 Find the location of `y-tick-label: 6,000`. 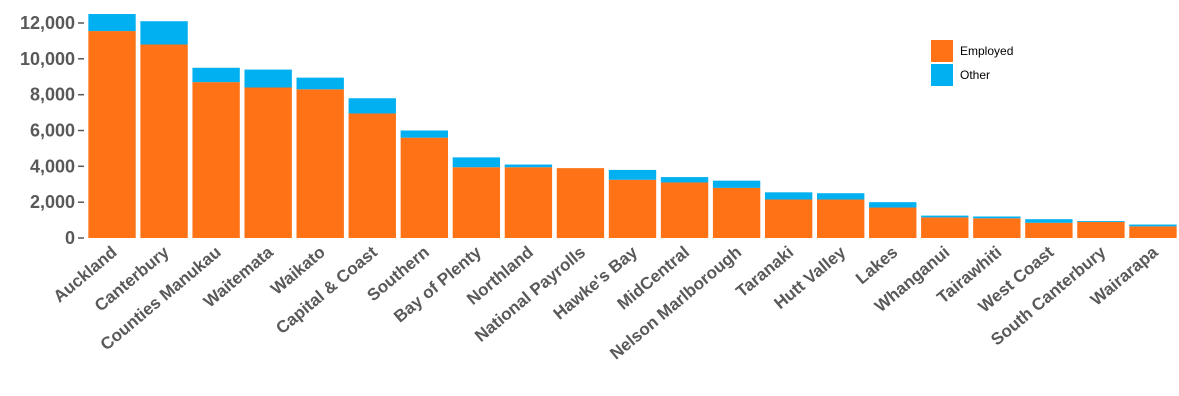

y-tick-label: 6,000 is located at coordinates (52, 131).